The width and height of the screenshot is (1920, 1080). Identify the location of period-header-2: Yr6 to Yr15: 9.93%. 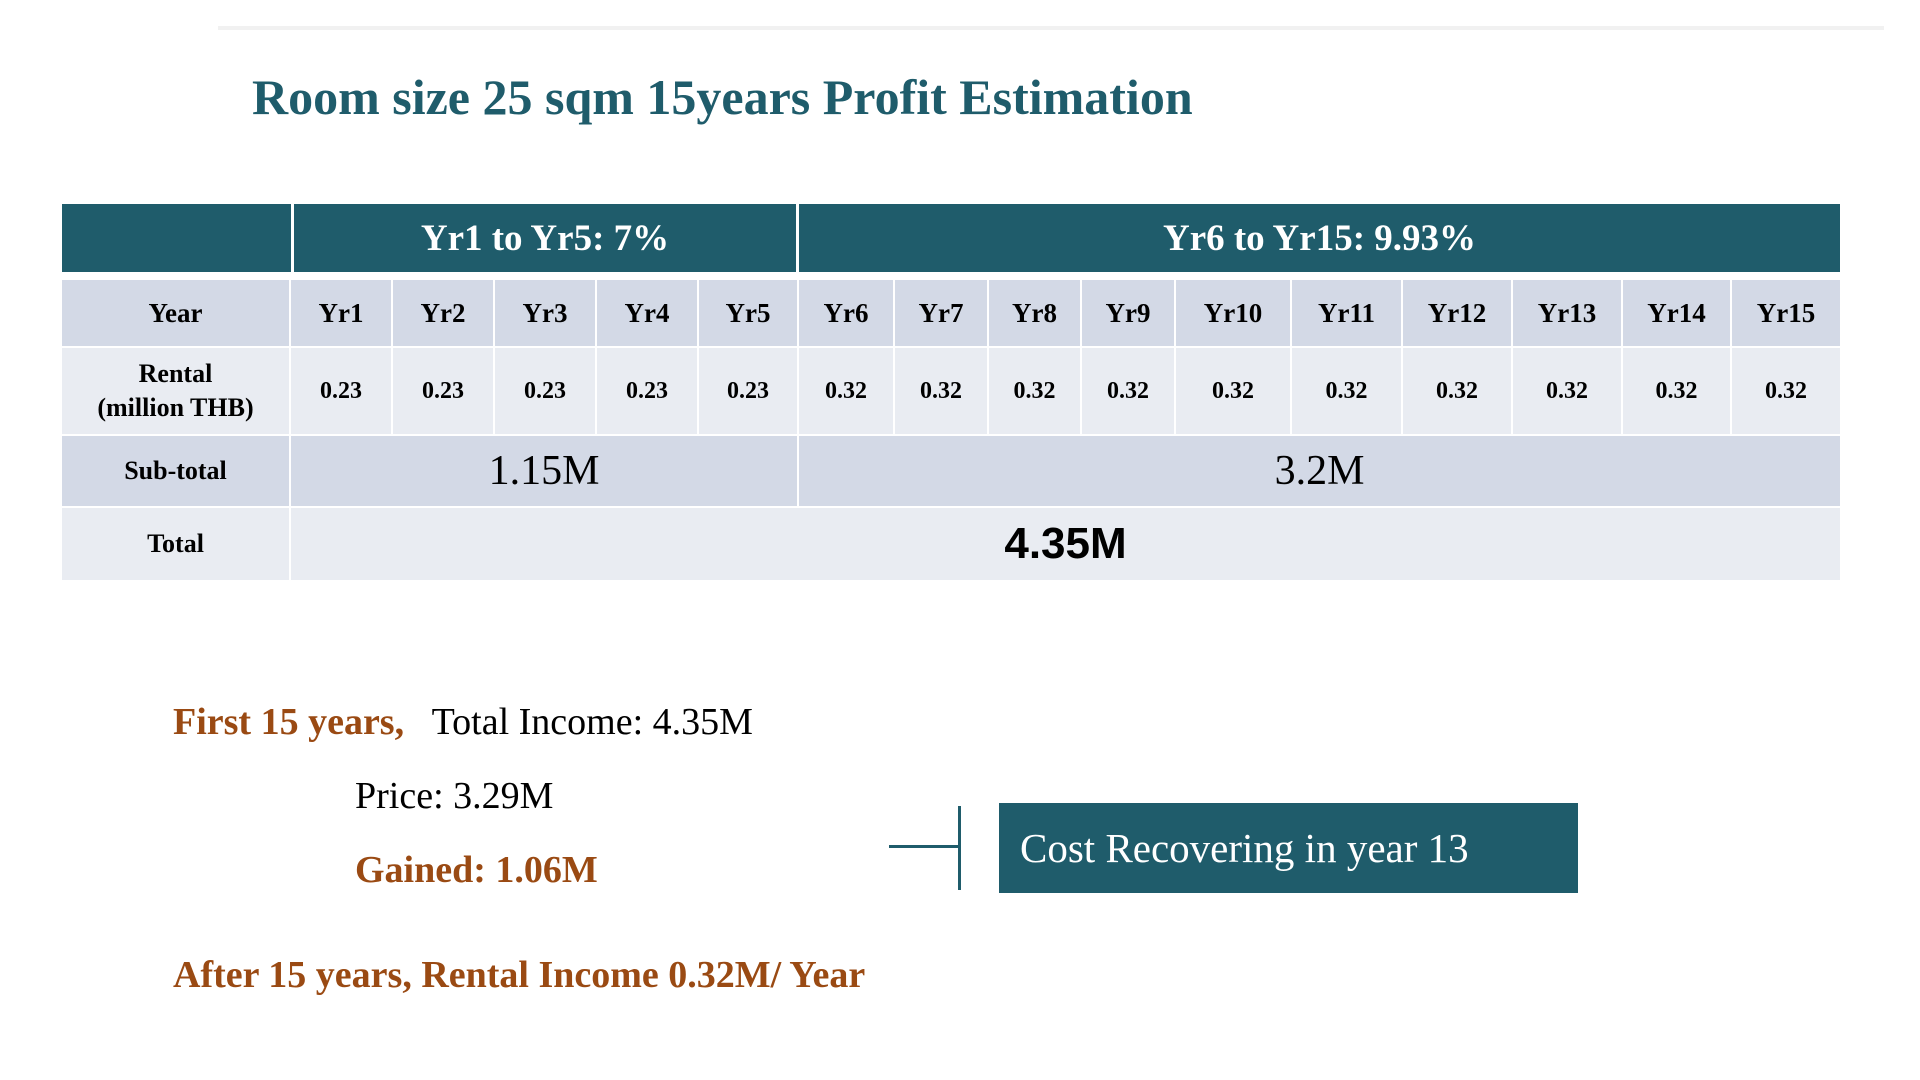
(1319, 238).